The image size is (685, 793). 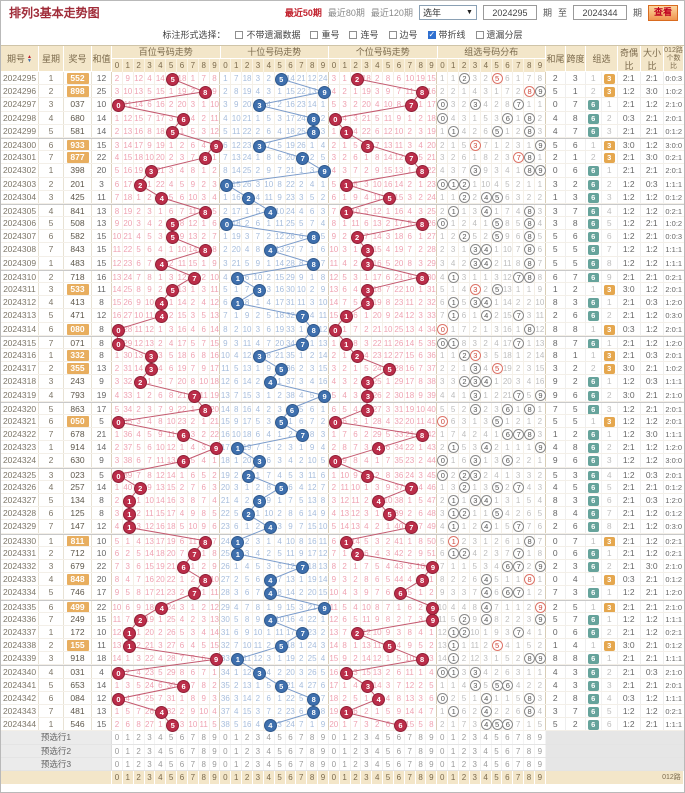 What do you see at coordinates (346, 13) in the screenshot?
I see `recent-80-link: 最近80期` at bounding box center [346, 13].